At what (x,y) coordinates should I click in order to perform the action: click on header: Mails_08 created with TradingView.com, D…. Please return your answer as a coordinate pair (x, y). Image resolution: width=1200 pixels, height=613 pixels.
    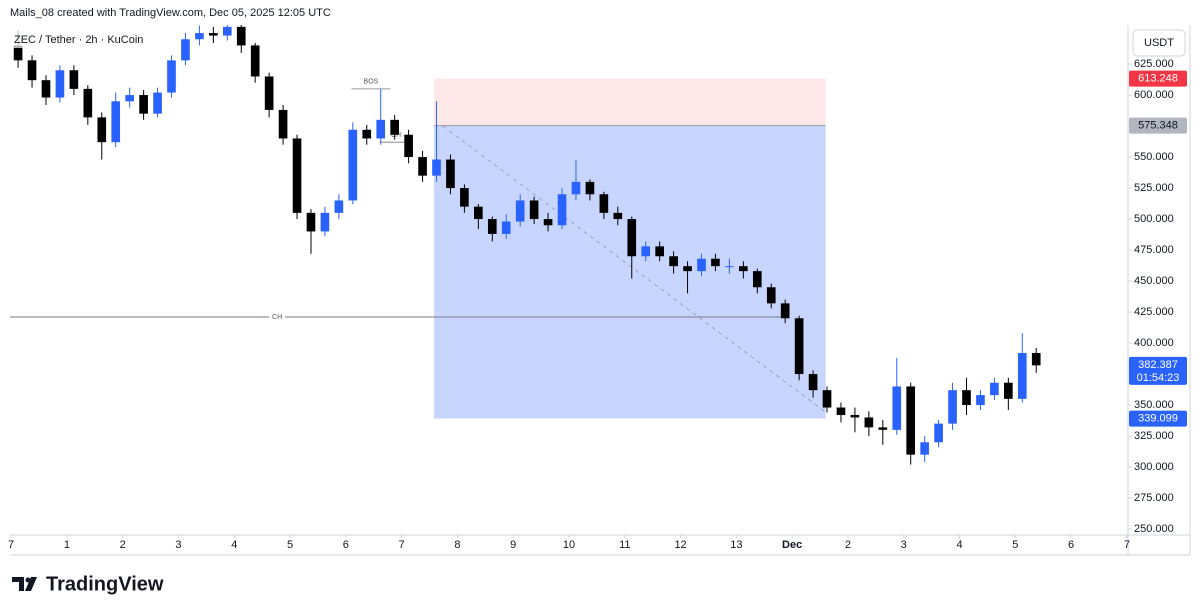
    Looking at the image, I should click on (170, 13).